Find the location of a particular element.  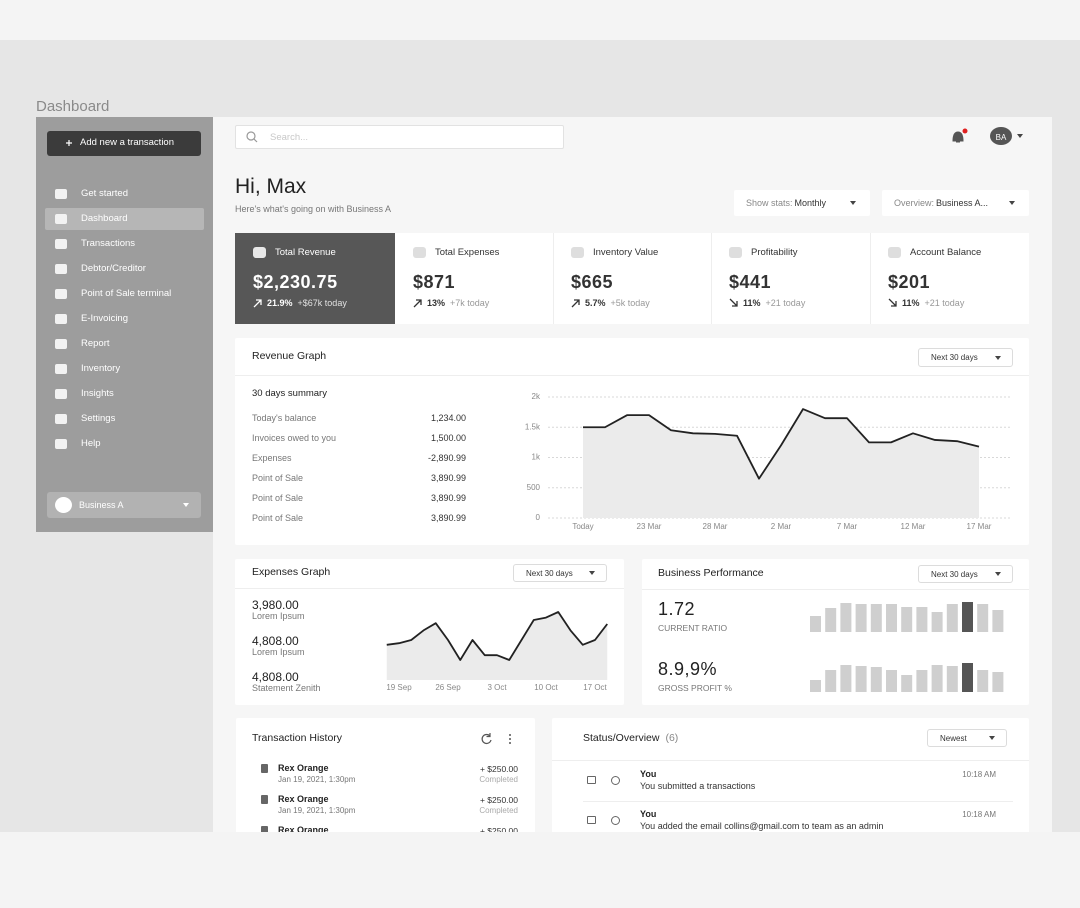

business-switcher: Business A is located at coordinates (124, 505).